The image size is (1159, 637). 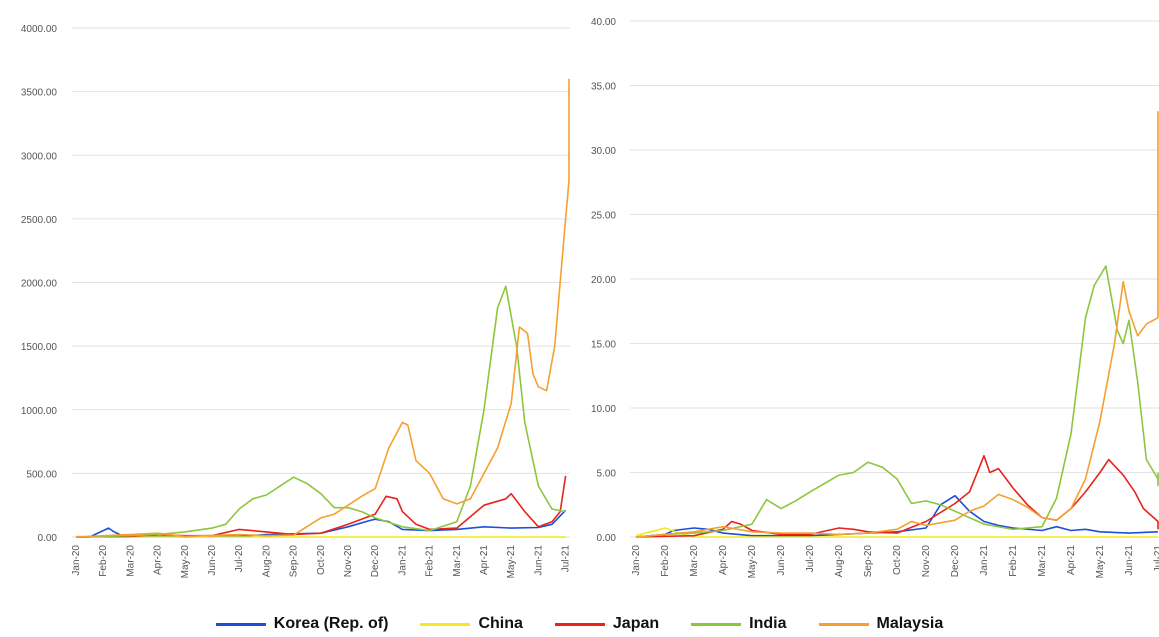 What do you see at coordinates (511, 562) in the screenshot?
I see `left-x-tick-label: May-21` at bounding box center [511, 562].